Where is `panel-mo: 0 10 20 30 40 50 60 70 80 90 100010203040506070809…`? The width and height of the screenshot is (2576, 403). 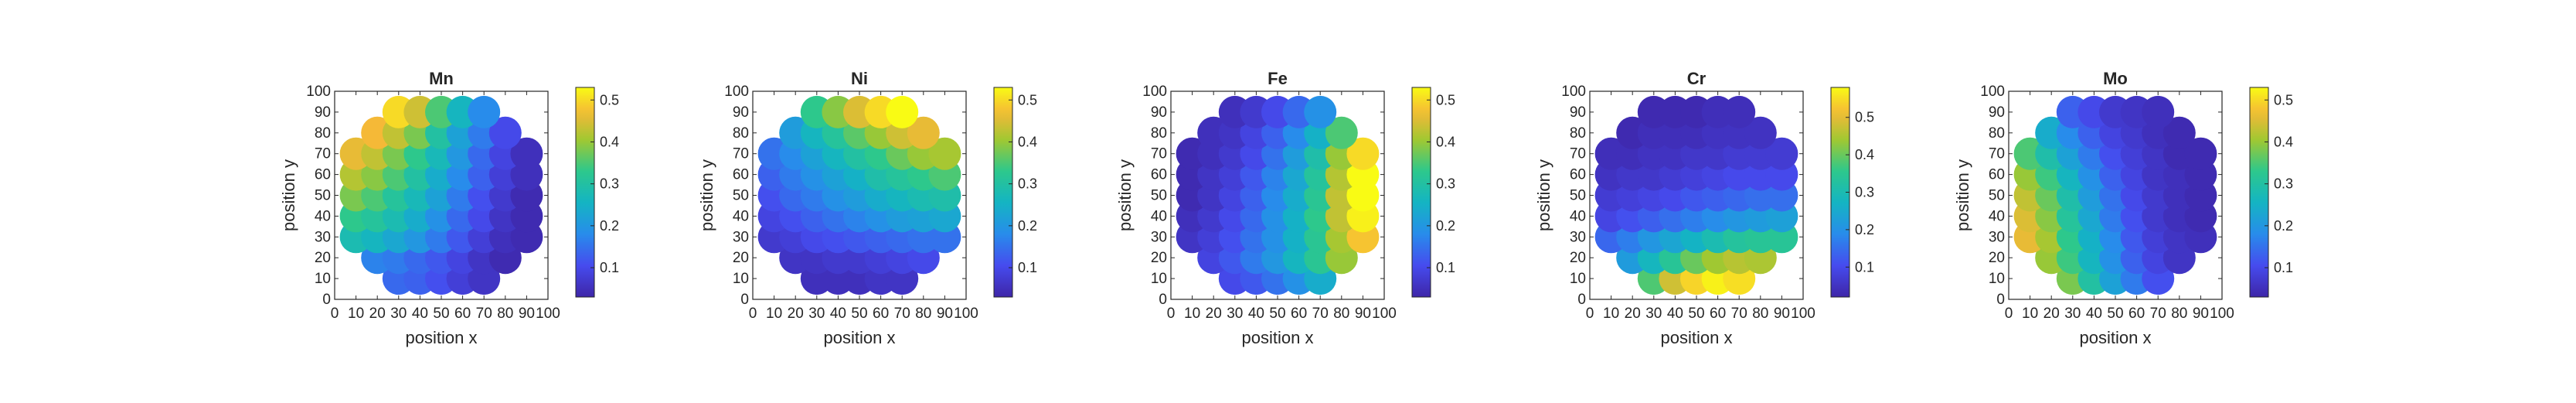 panel-mo: 0 10 20 30 40 50 60 70 80 90 100010203040506070809… is located at coordinates (2123, 208).